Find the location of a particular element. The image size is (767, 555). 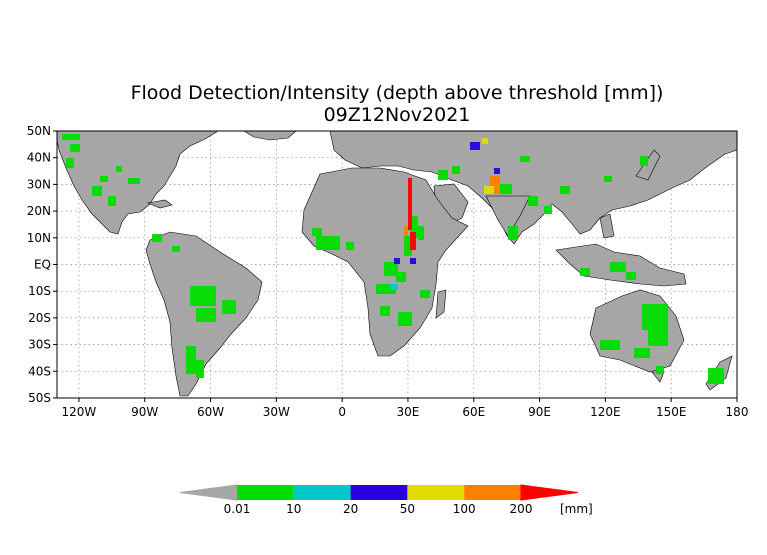

lon-tick-label: 150E is located at coordinates (671, 412).